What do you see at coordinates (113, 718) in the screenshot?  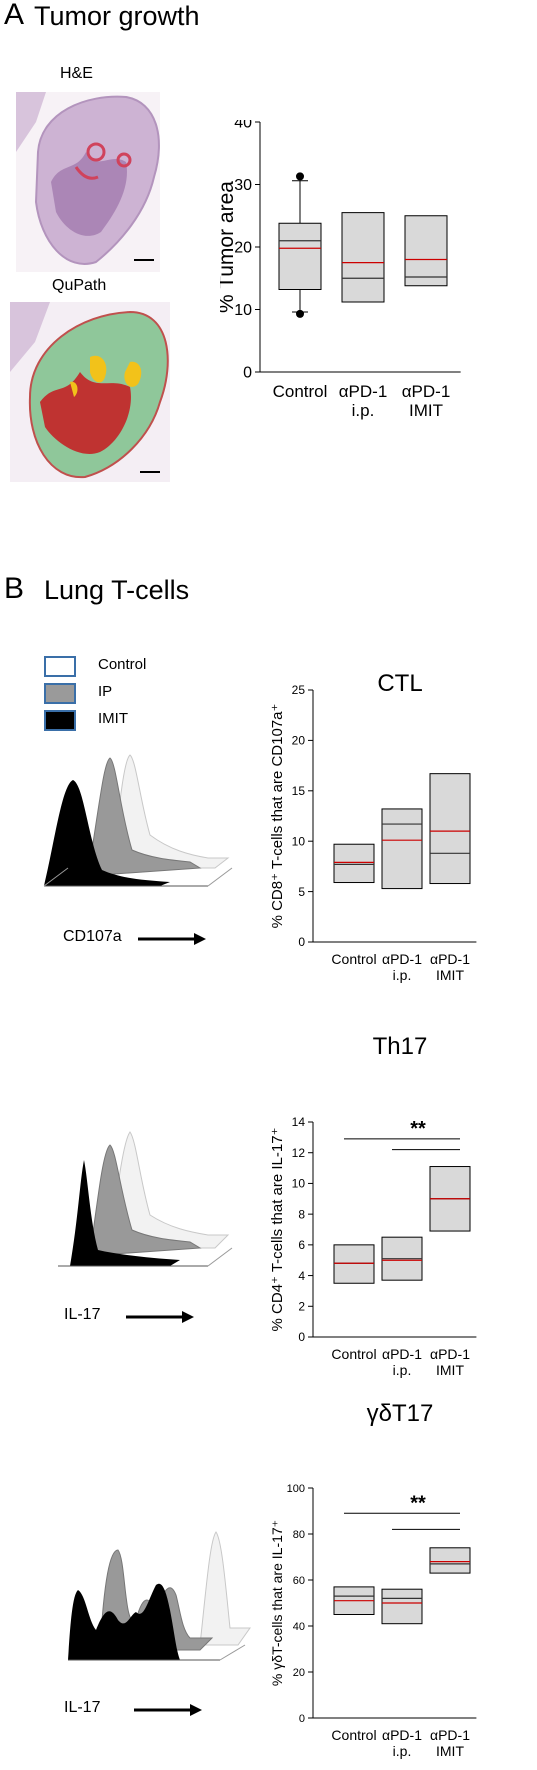 I see `legend-label-imit: IMIT` at bounding box center [113, 718].